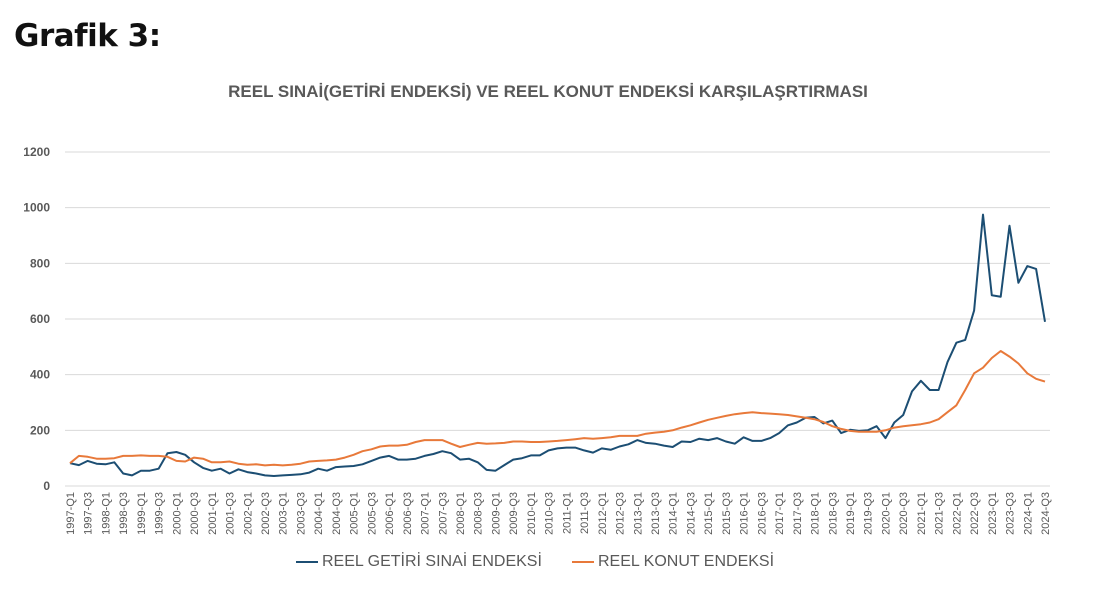  Describe the element at coordinates (709, 513) in the screenshot. I see `x-tick-label: 2015-Q1` at that location.